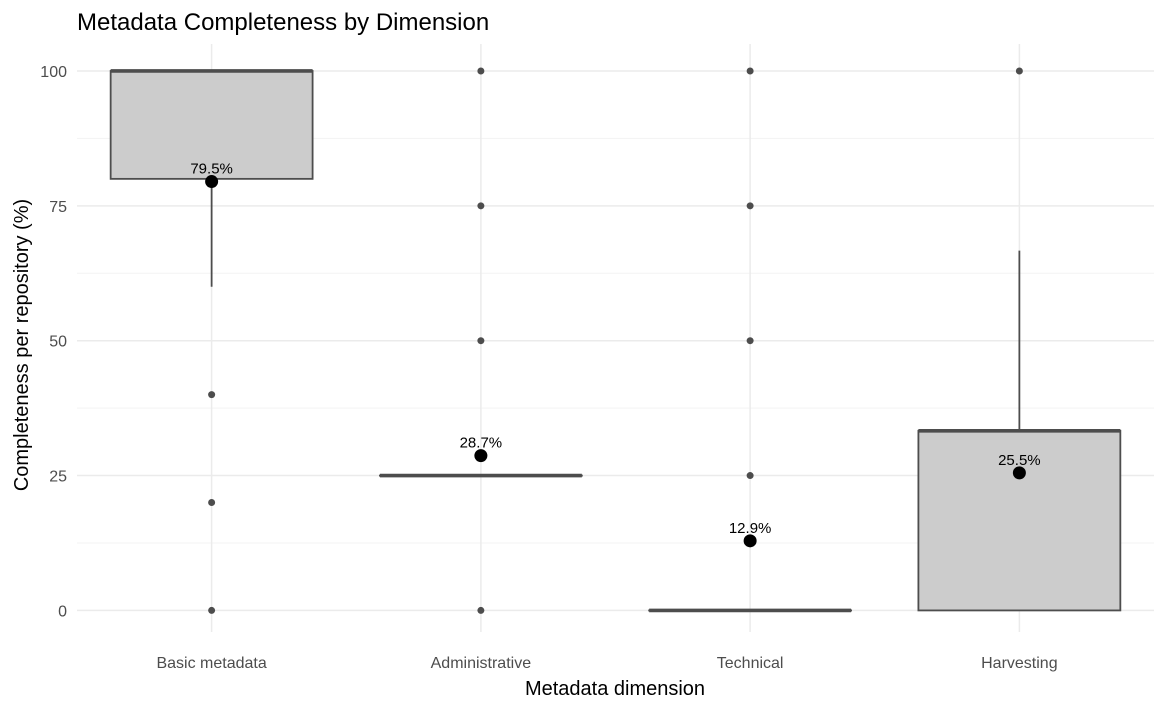  I want to click on y-tick-label: 75, so click(58, 207).